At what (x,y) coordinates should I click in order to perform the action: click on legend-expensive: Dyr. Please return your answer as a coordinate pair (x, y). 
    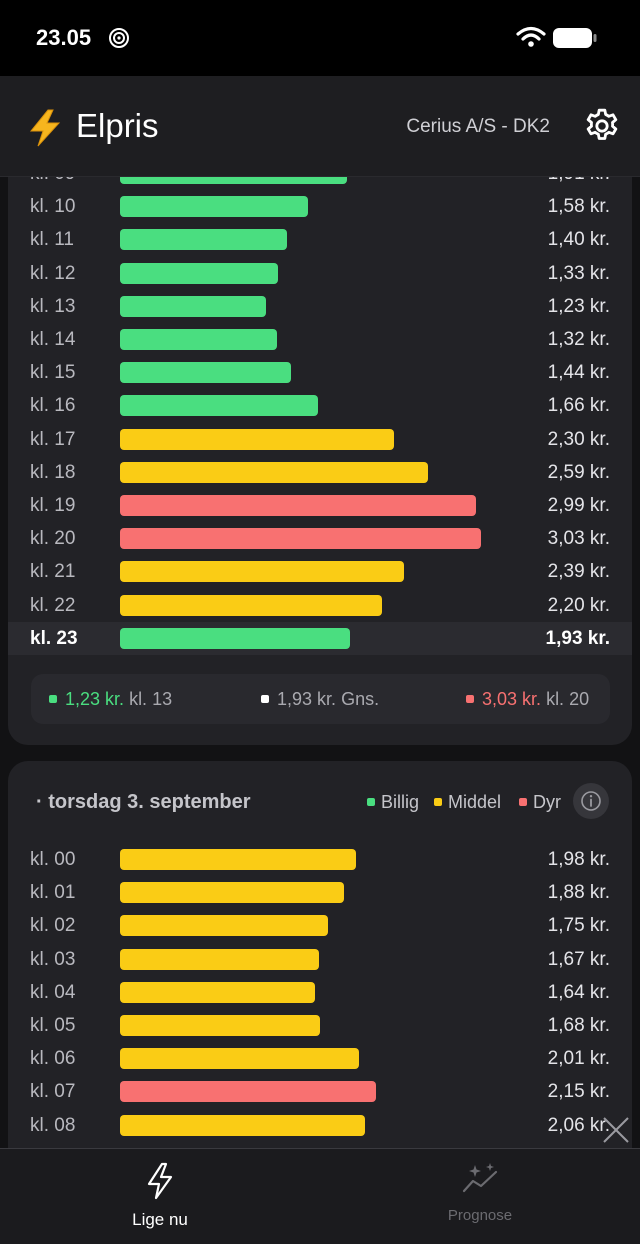
    Looking at the image, I should click on (540, 802).